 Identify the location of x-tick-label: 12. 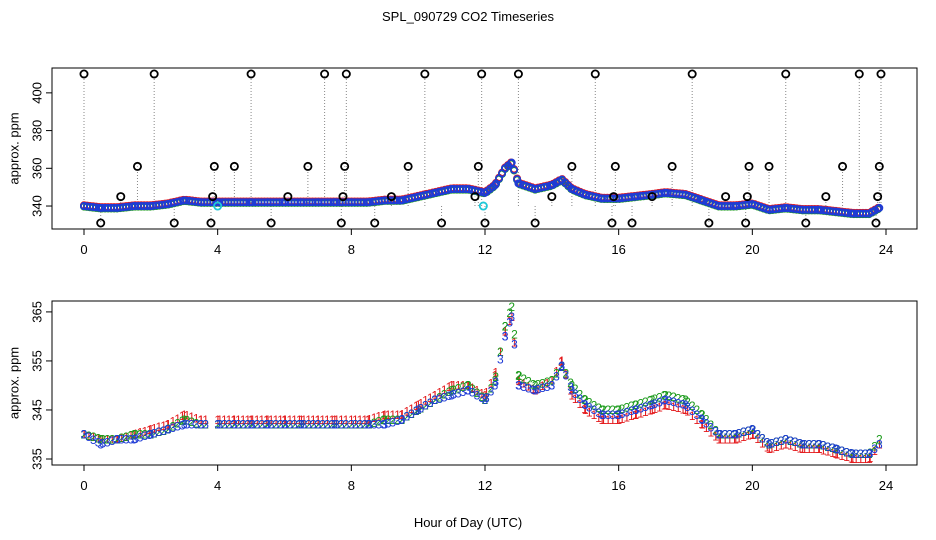
(485, 249).